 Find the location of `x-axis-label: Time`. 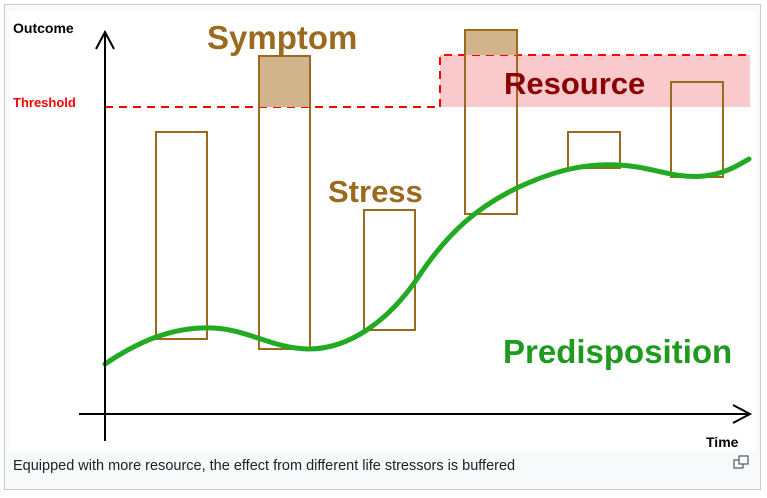

x-axis-label: Time is located at coordinates (722, 442).